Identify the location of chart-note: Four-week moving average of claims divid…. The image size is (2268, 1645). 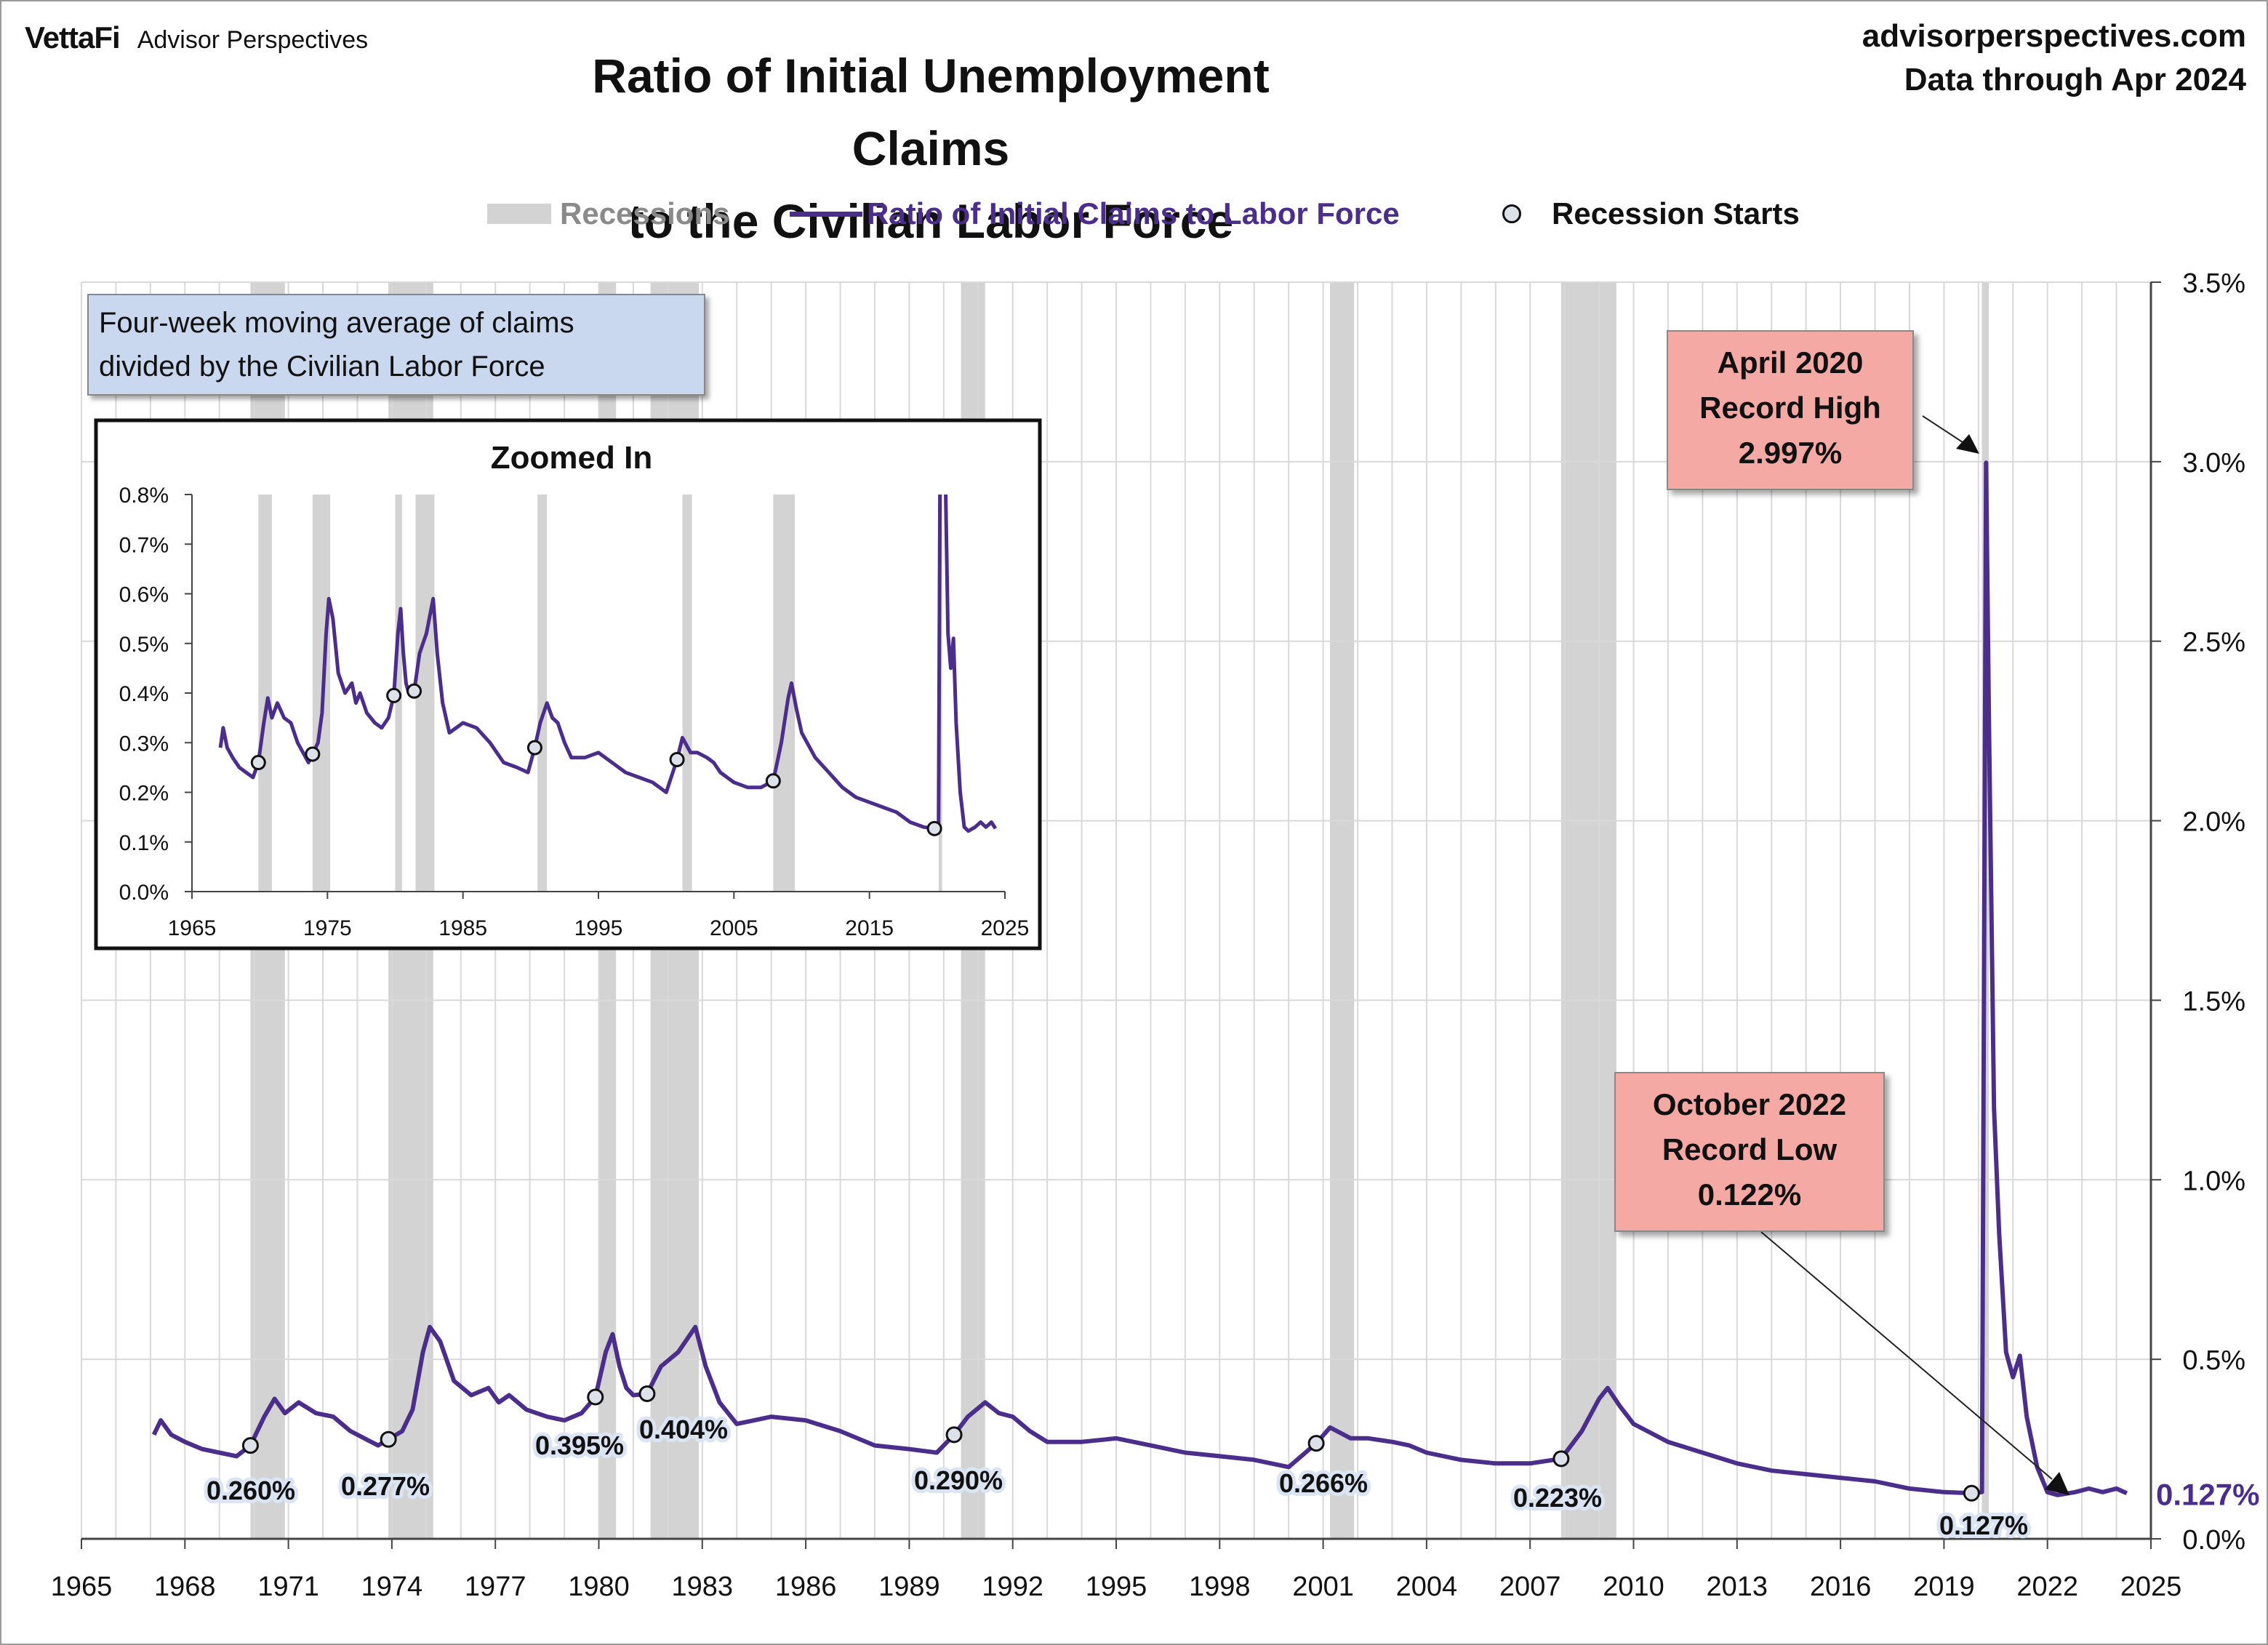
(396, 345).